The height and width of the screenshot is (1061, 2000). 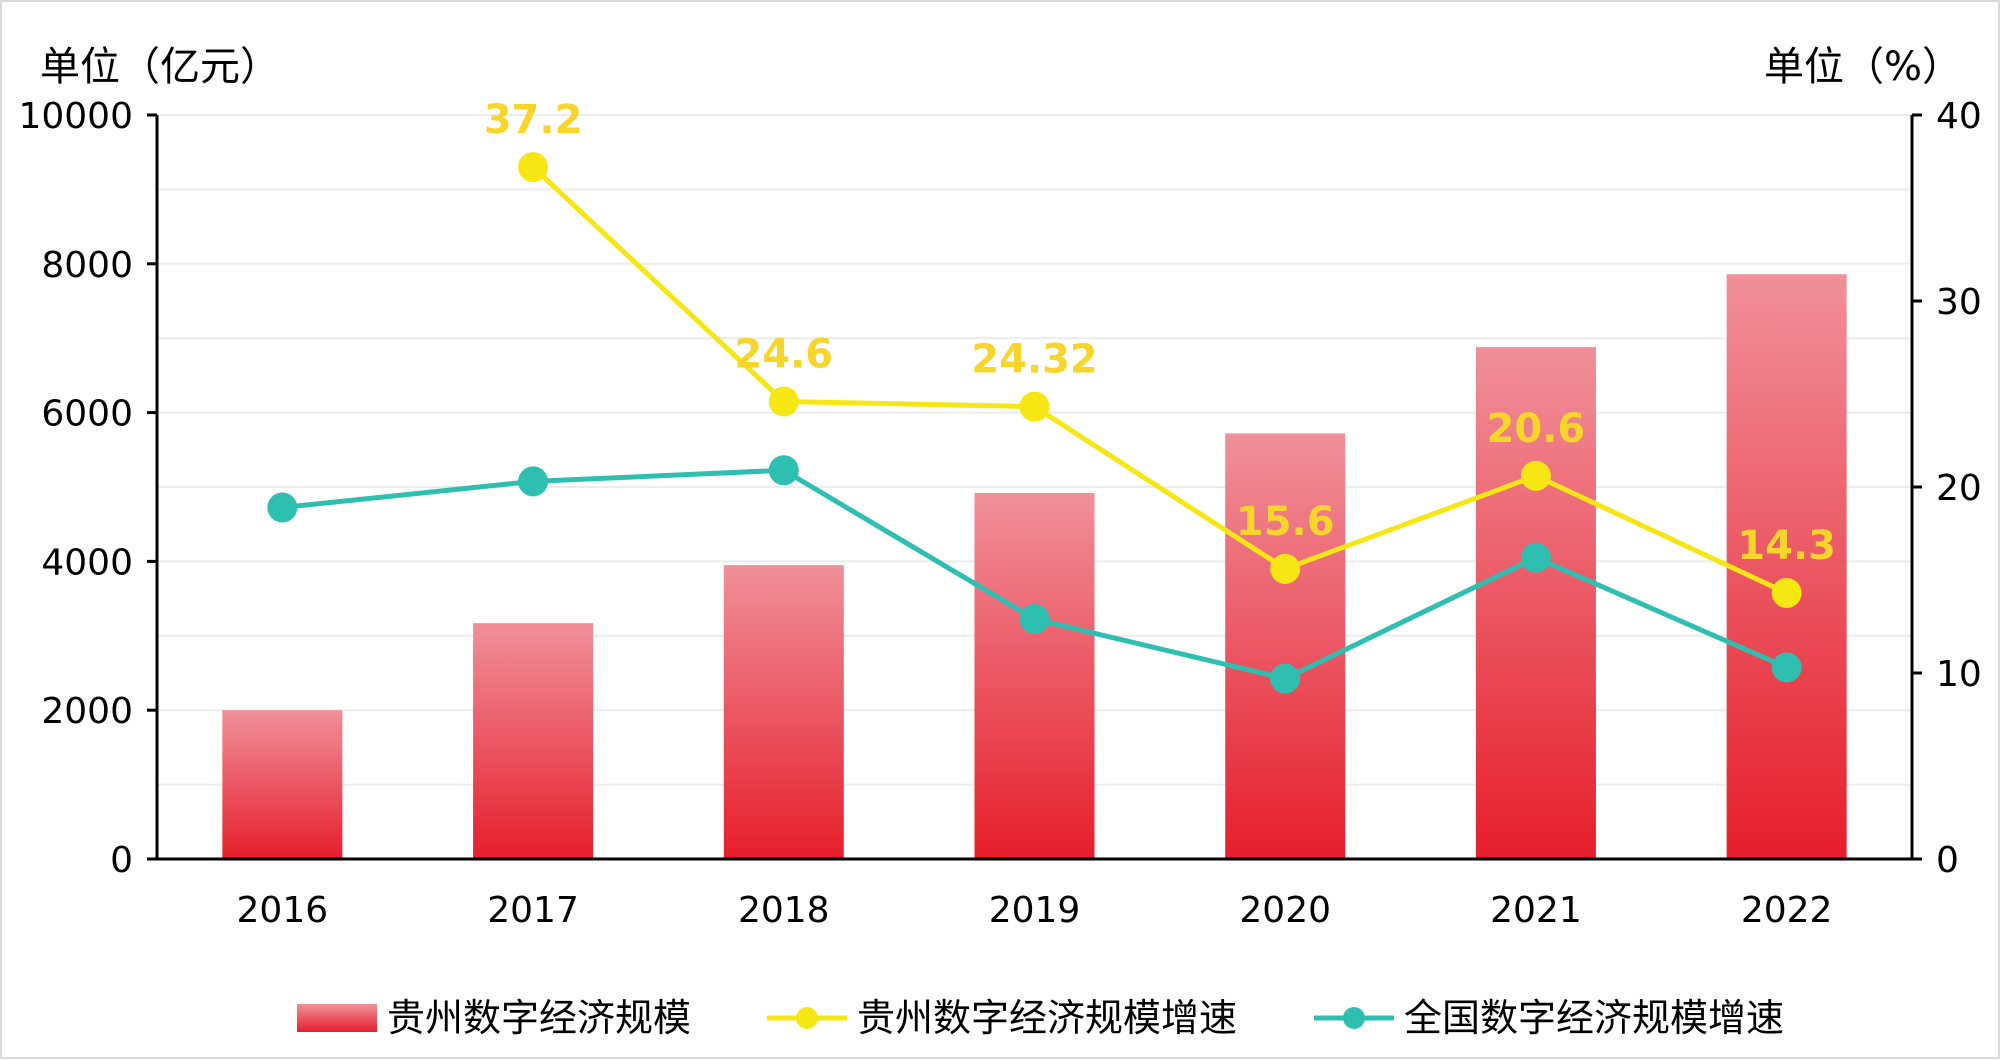 What do you see at coordinates (1285, 678) in the screenshot?
I see `series-2-point-2020` at bounding box center [1285, 678].